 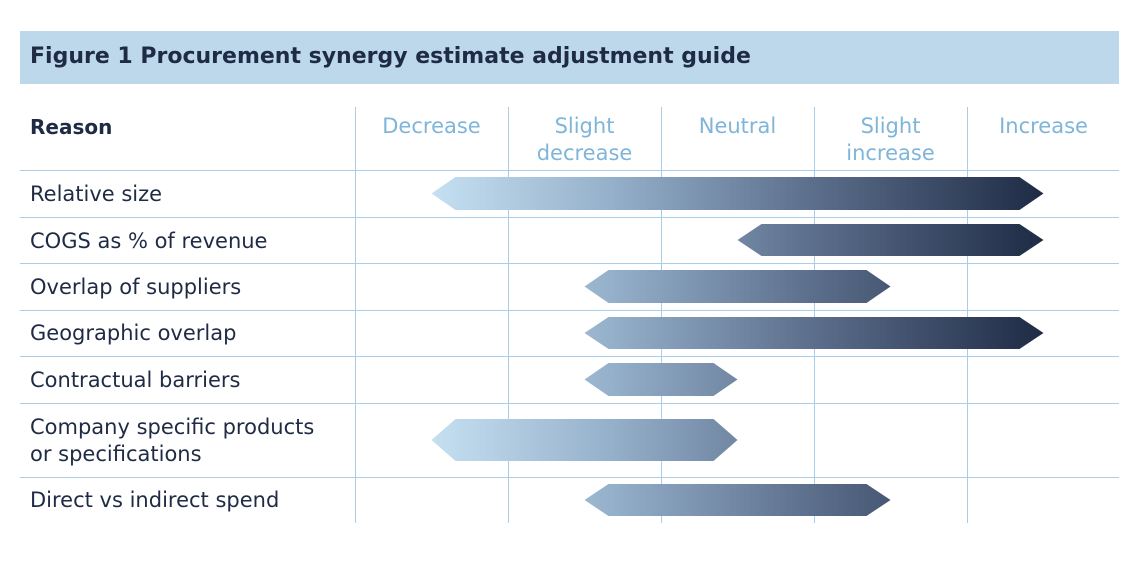 What do you see at coordinates (155, 500) in the screenshot?
I see `row-label-direct-indirect: Direct vs indirect spend` at bounding box center [155, 500].